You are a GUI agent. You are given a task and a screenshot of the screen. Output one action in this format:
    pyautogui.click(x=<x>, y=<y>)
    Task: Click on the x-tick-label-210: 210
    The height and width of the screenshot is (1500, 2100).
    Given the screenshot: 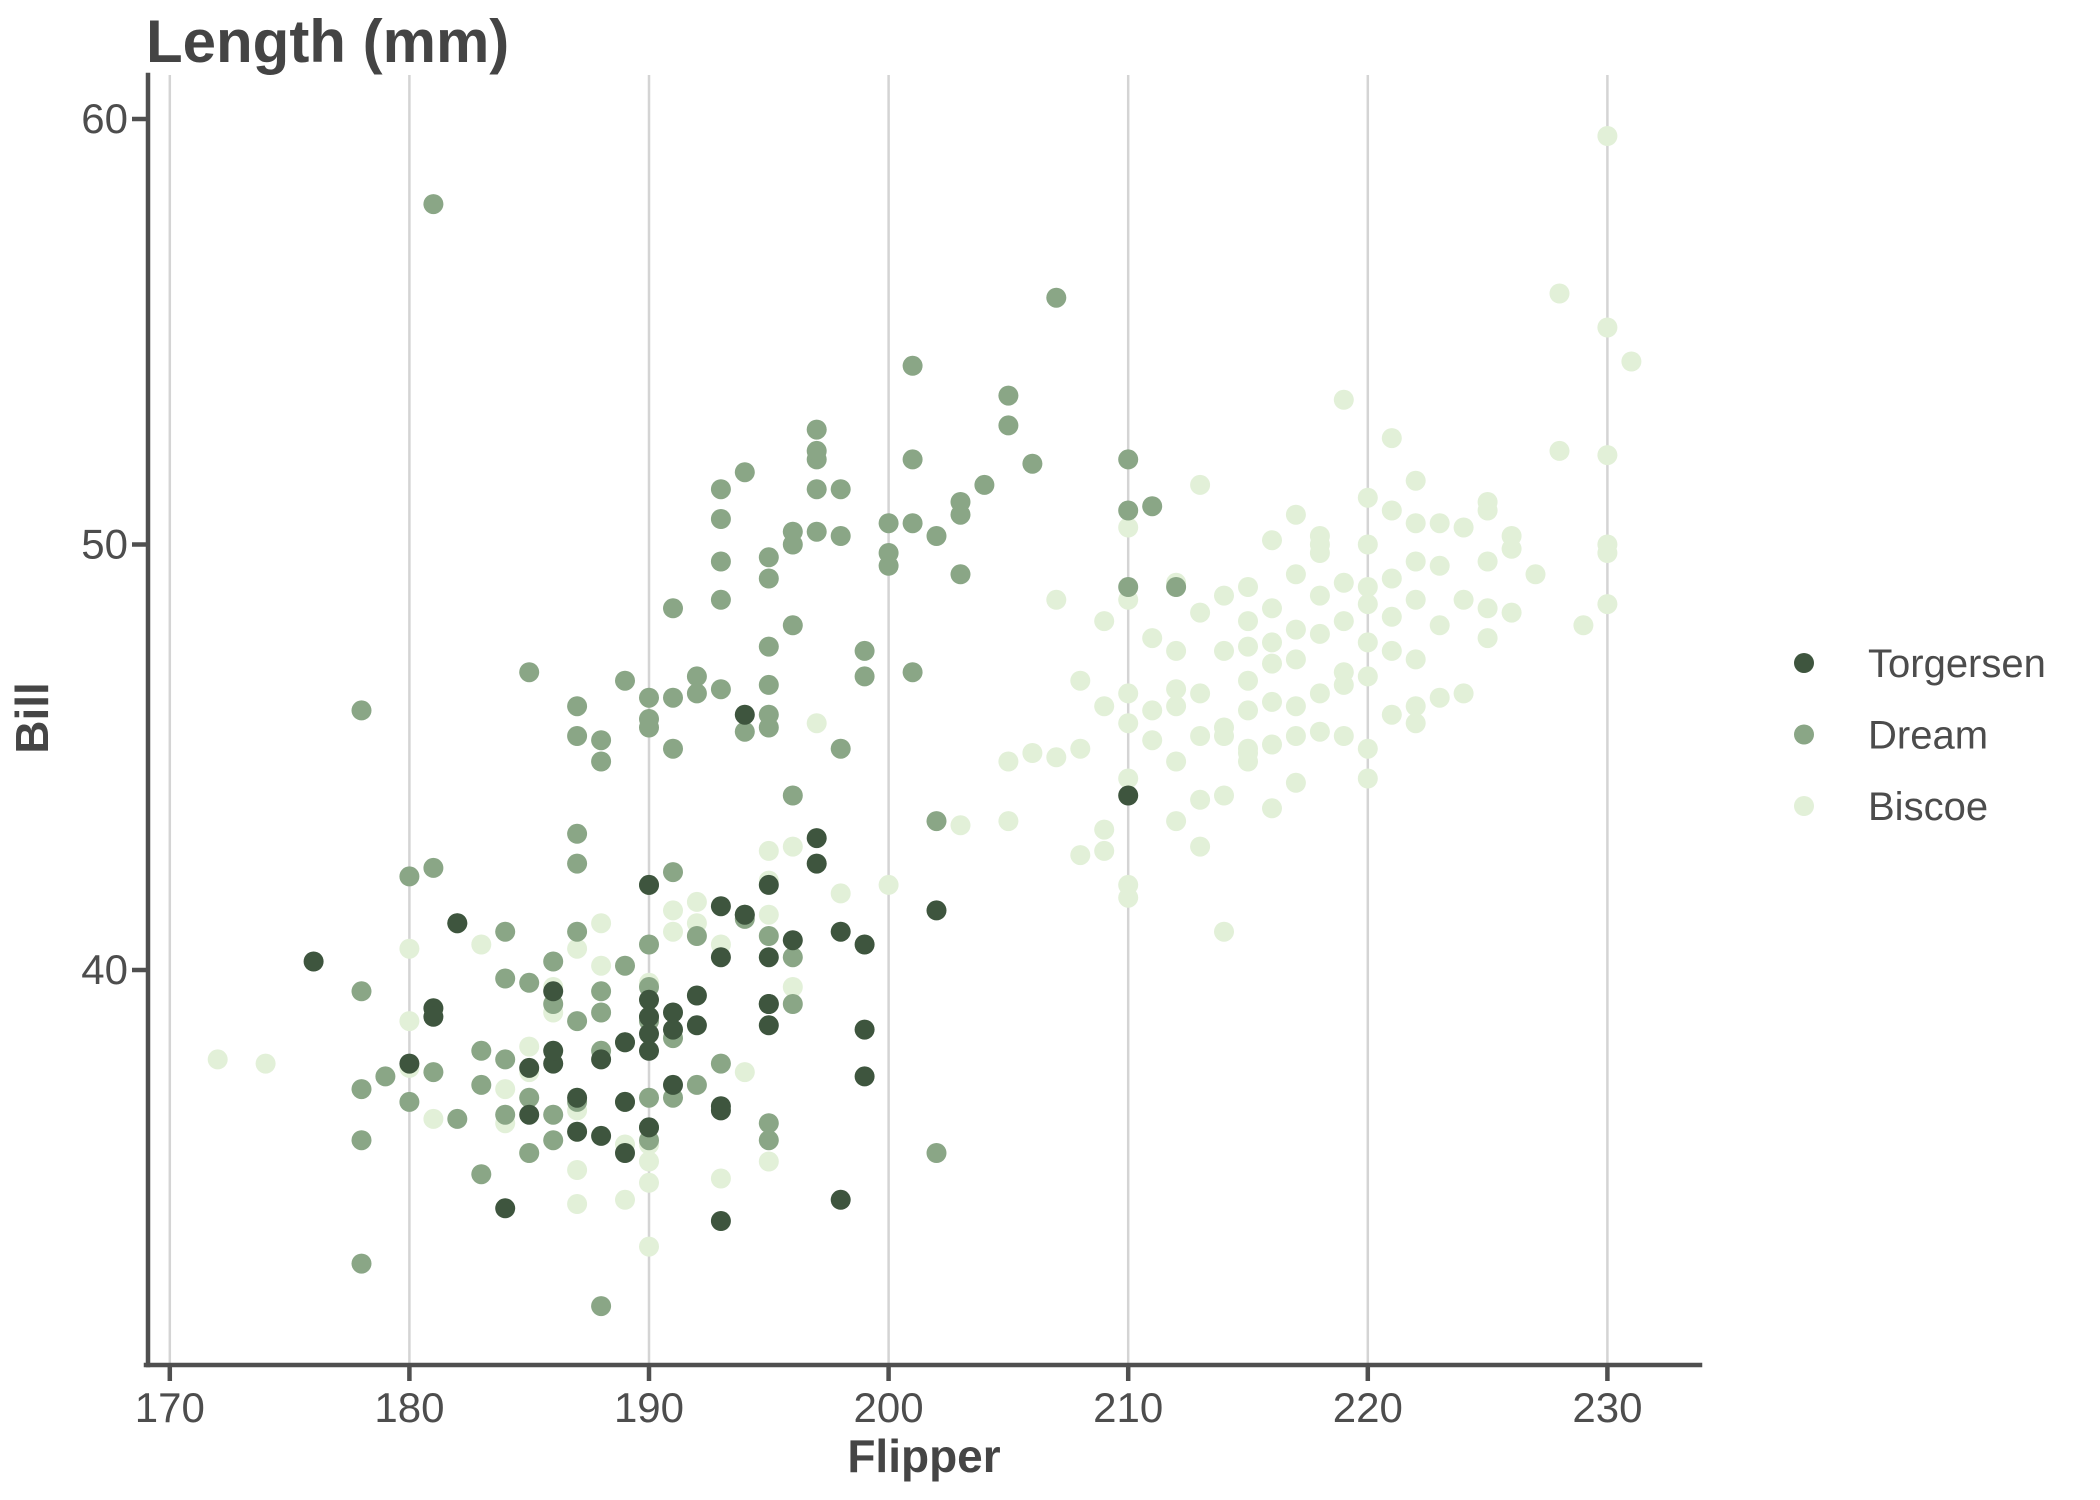 What is the action you would take?
    pyautogui.click(x=1128, y=1407)
    